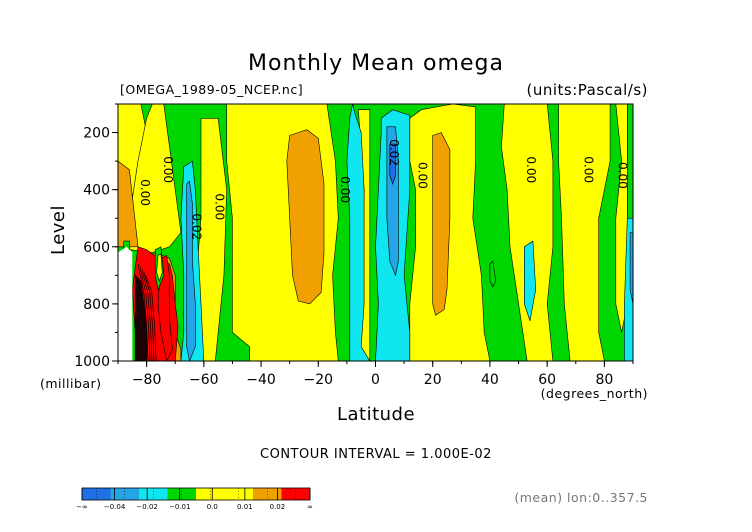 The height and width of the screenshot is (532, 752). I want to click on y-axis-label: Level, so click(58, 230).